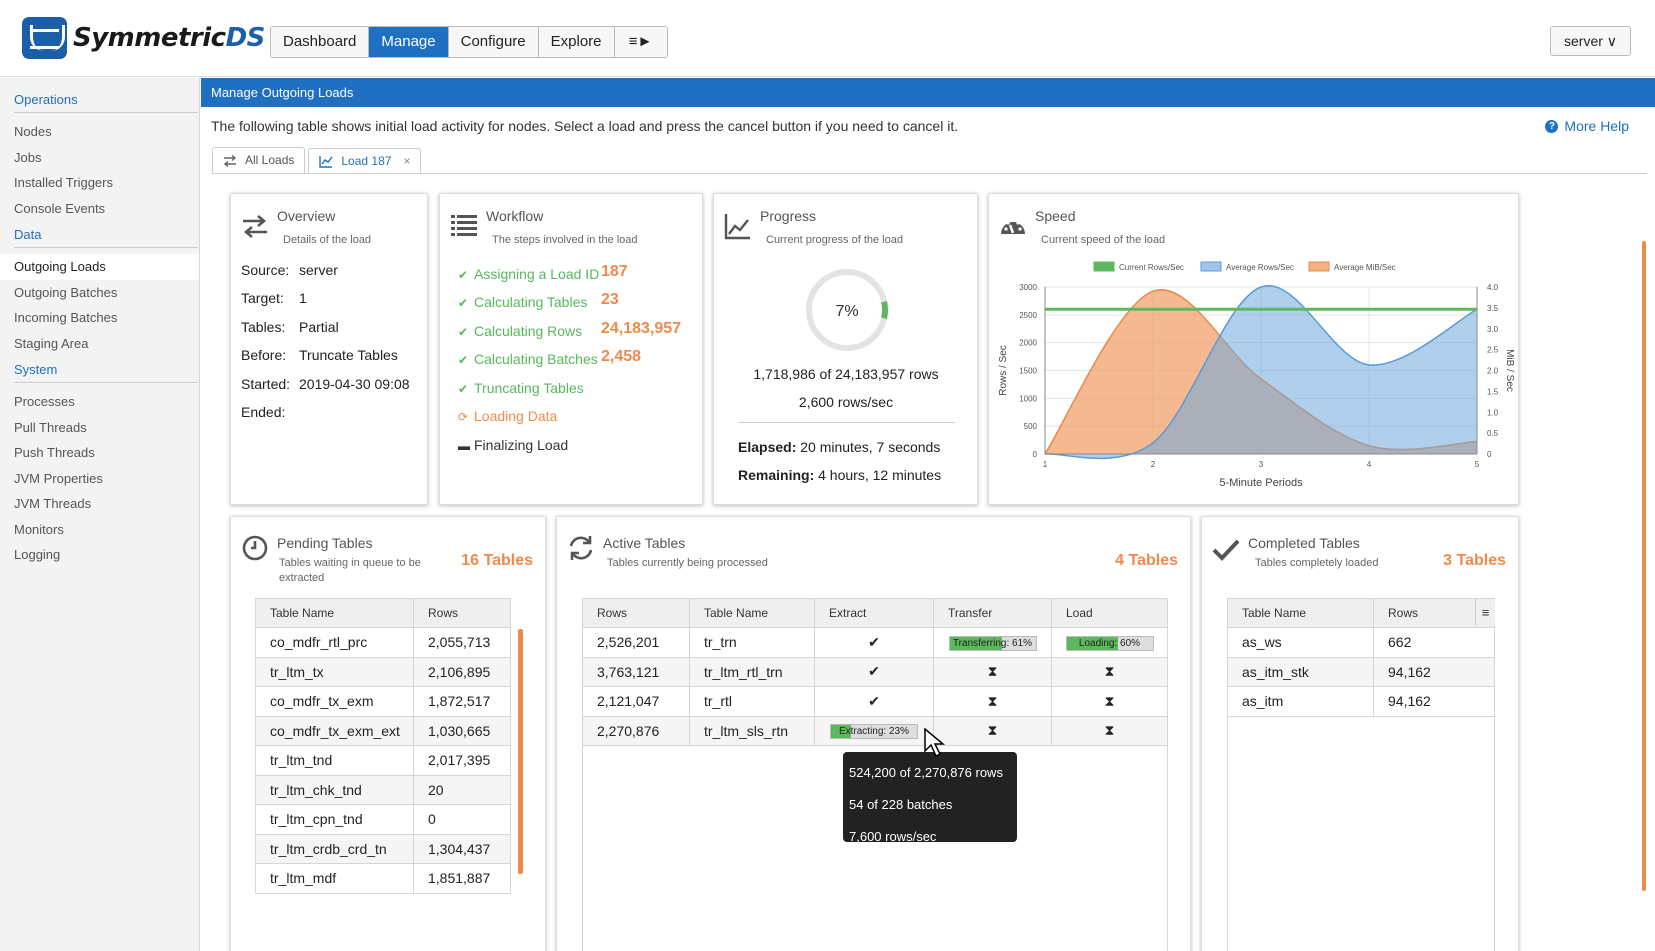 The height and width of the screenshot is (951, 1655). What do you see at coordinates (383, 730) in the screenshot?
I see `table-row: co_mdfr_tx_exm_ext 1,030,665` at bounding box center [383, 730].